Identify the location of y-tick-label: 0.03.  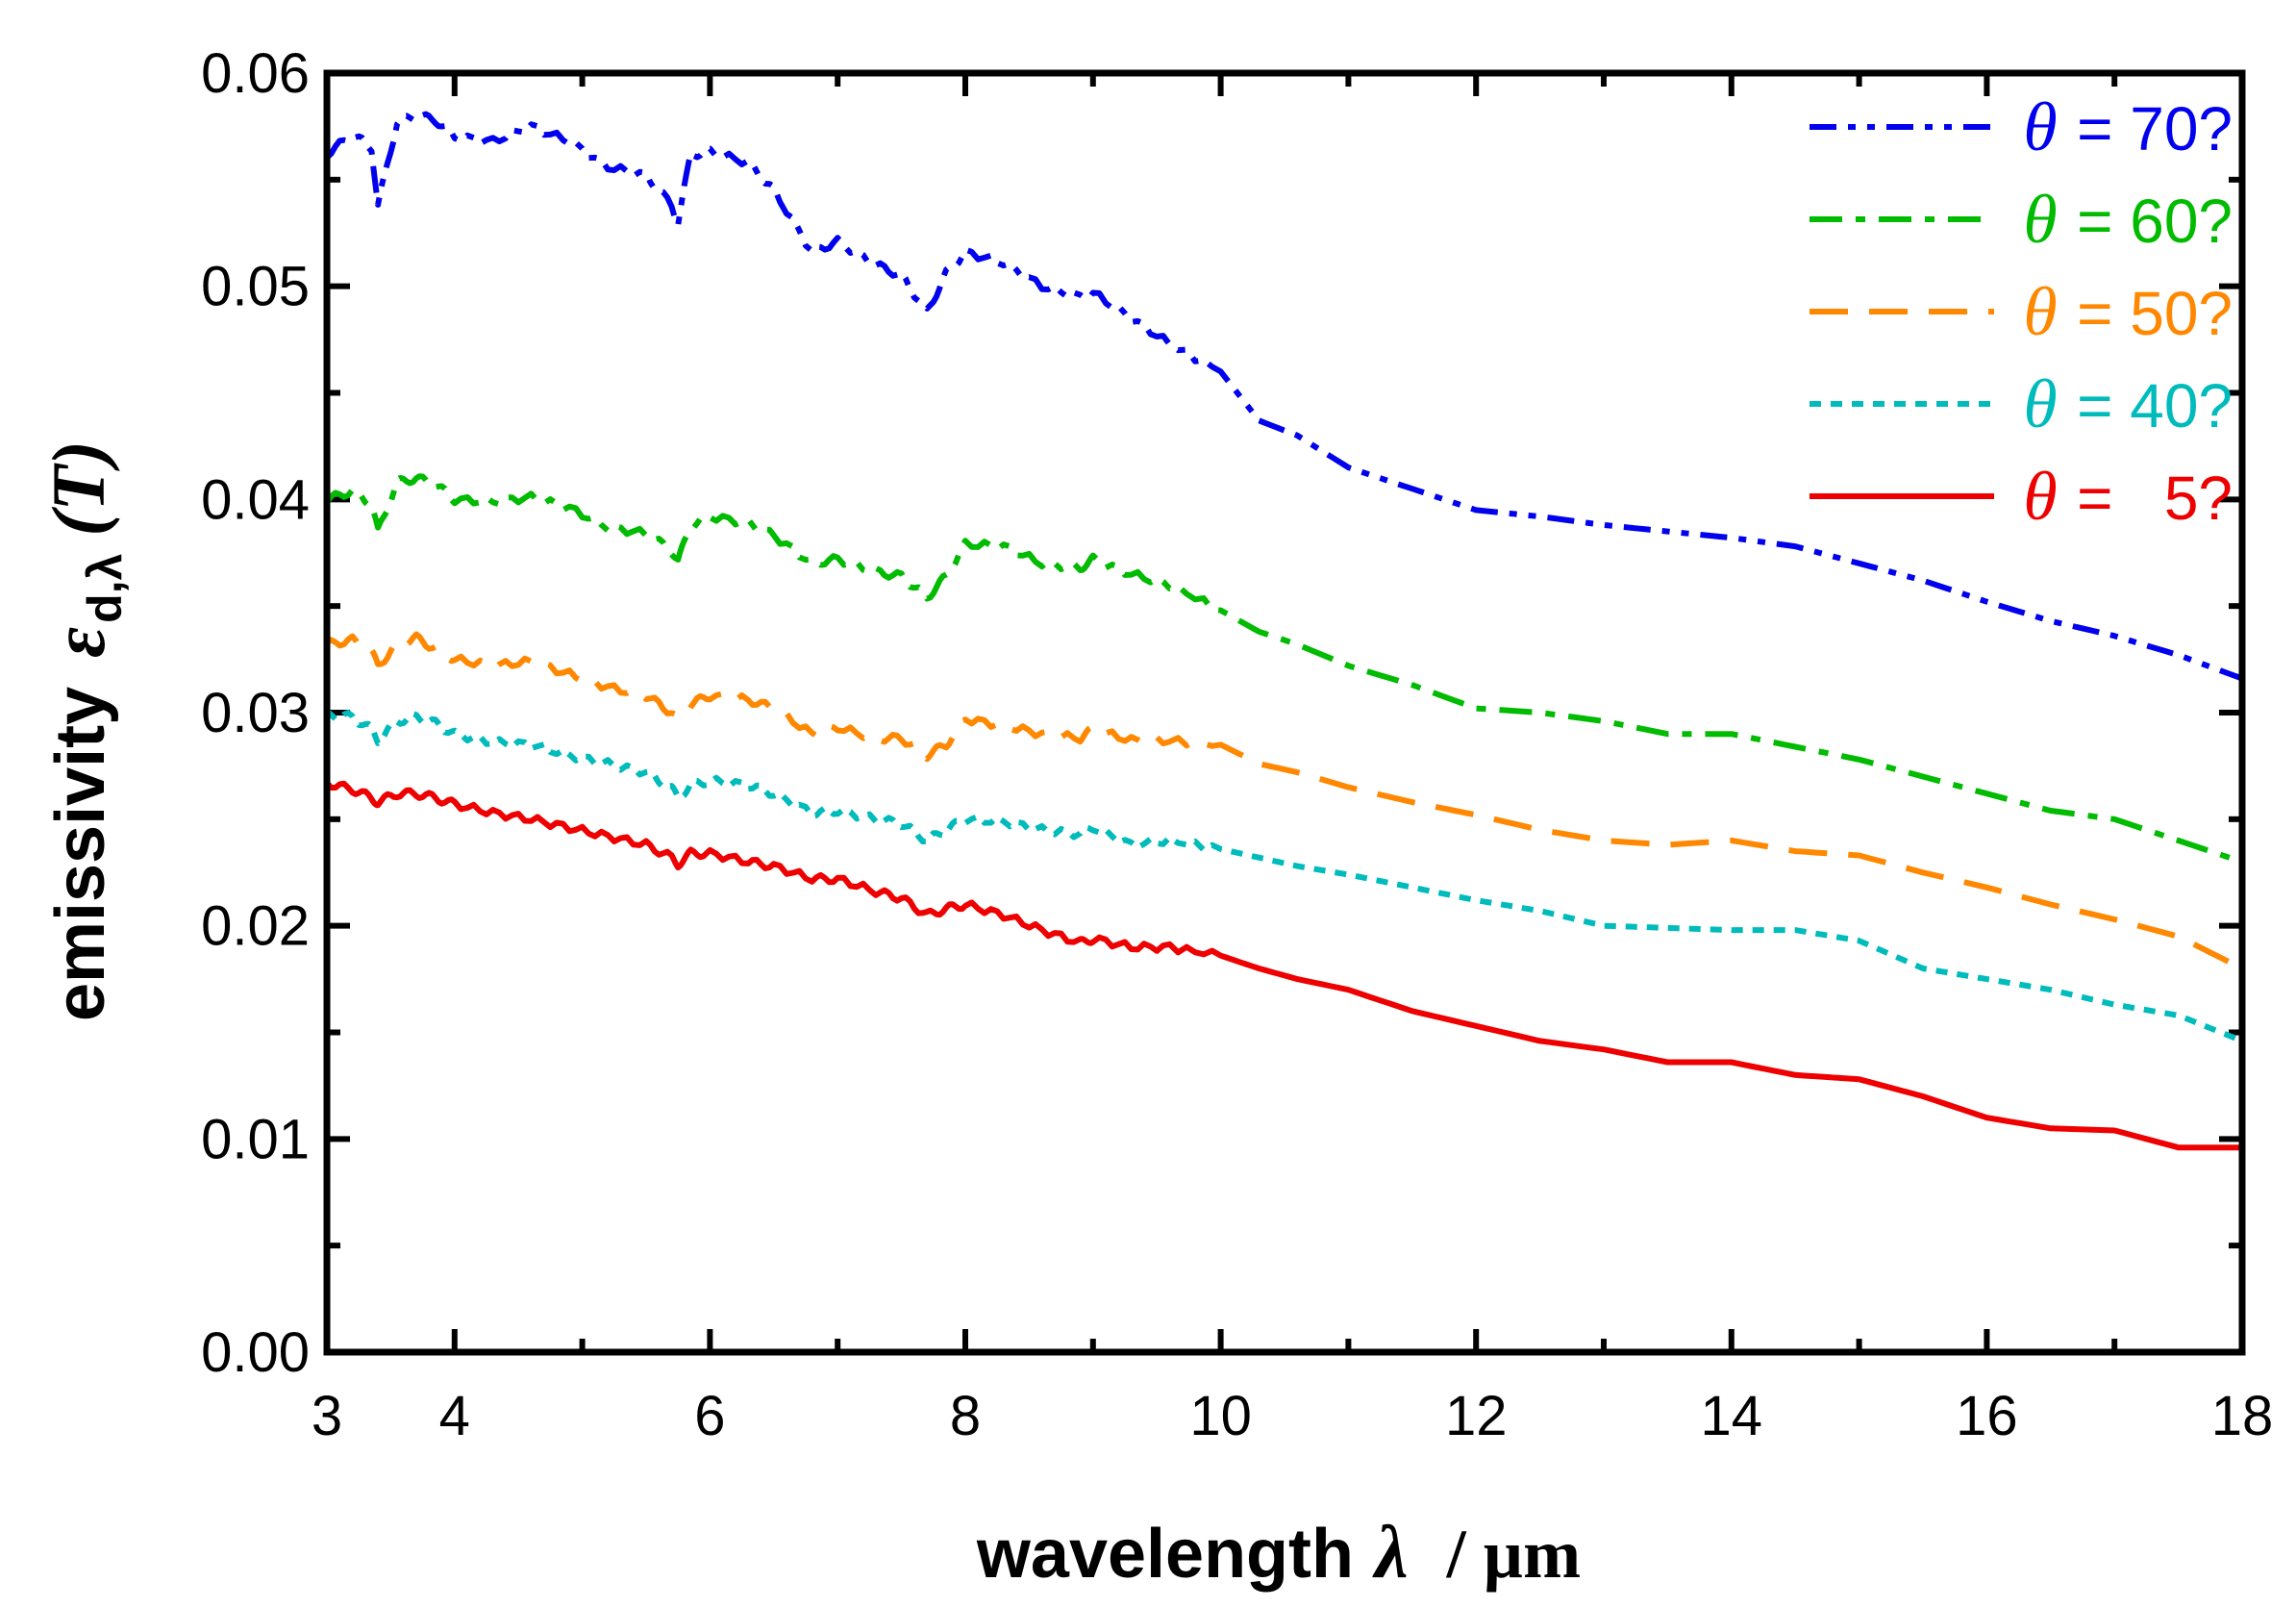
(255, 713).